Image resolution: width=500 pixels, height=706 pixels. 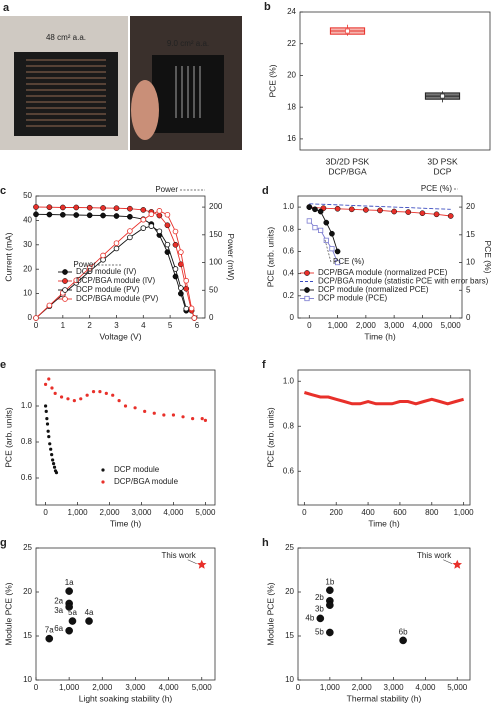 I want to click on y-tick-label: 22, so click(x=291, y=43).